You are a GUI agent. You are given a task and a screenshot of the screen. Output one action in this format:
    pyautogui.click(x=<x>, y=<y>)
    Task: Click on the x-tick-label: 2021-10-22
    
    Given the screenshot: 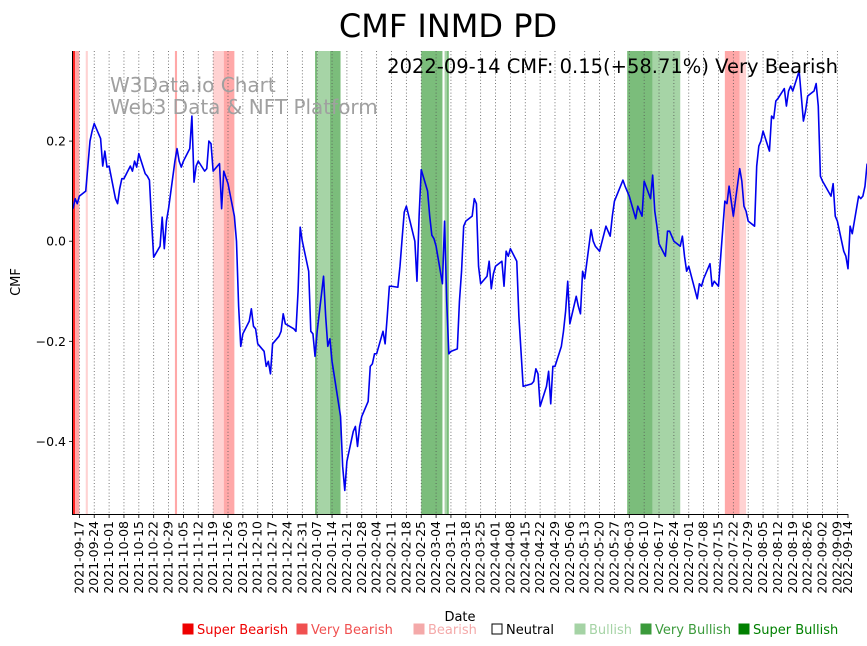 What is the action you would take?
    pyautogui.click(x=153, y=557)
    